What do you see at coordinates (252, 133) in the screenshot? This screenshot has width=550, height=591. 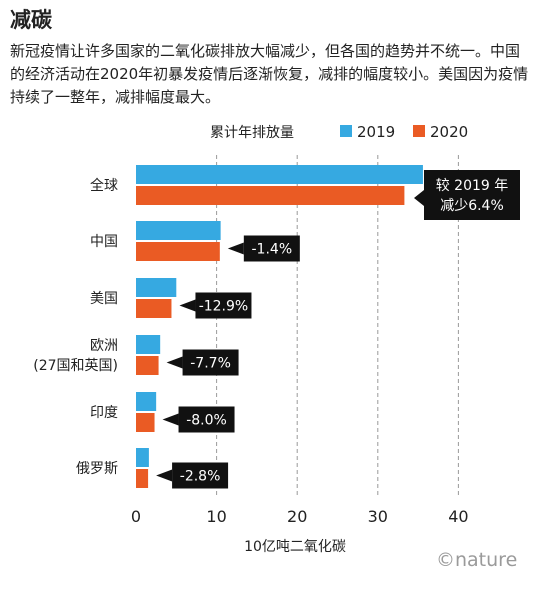 I see `legend-title: 累计年排放量` at bounding box center [252, 133].